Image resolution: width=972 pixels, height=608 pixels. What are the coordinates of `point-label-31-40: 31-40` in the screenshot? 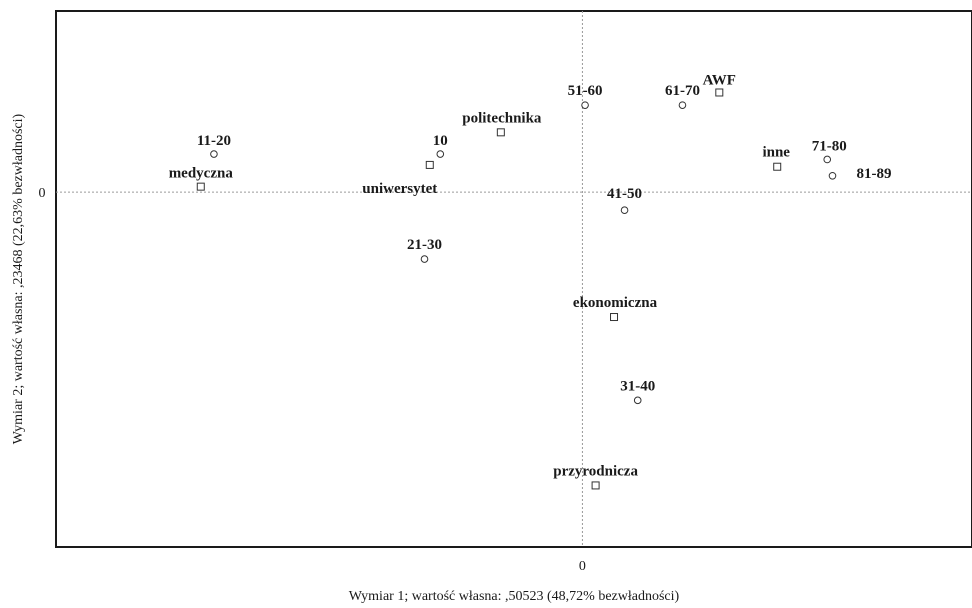 It's located at (637, 386).